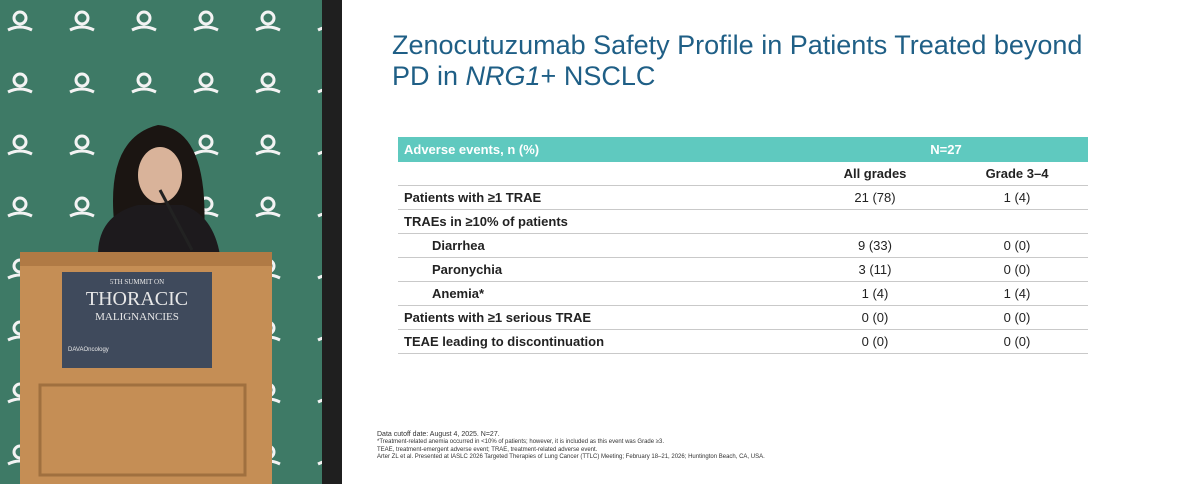  Describe the element at coordinates (601, 317) in the screenshot. I see `row-label: Patients with ≥1 serious TRAE` at that location.